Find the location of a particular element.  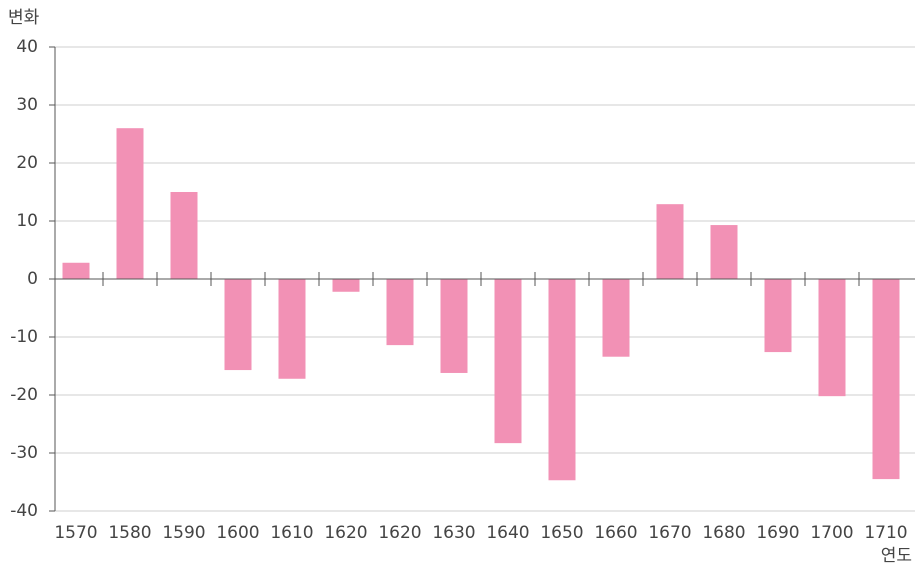

x-tick-label: 1680 is located at coordinates (723, 533).